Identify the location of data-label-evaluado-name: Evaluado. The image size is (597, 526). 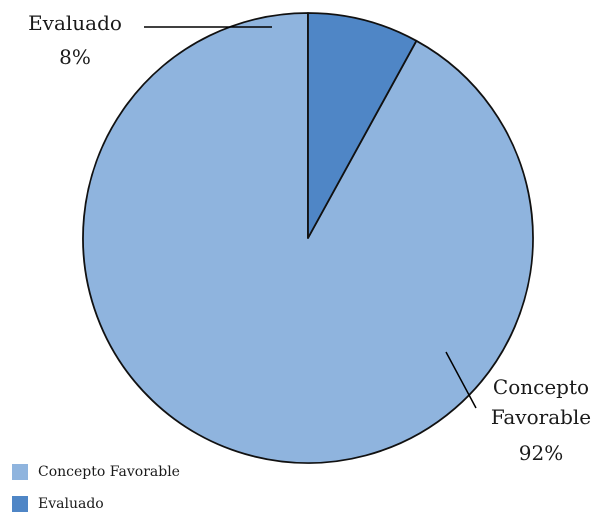
(75, 23).